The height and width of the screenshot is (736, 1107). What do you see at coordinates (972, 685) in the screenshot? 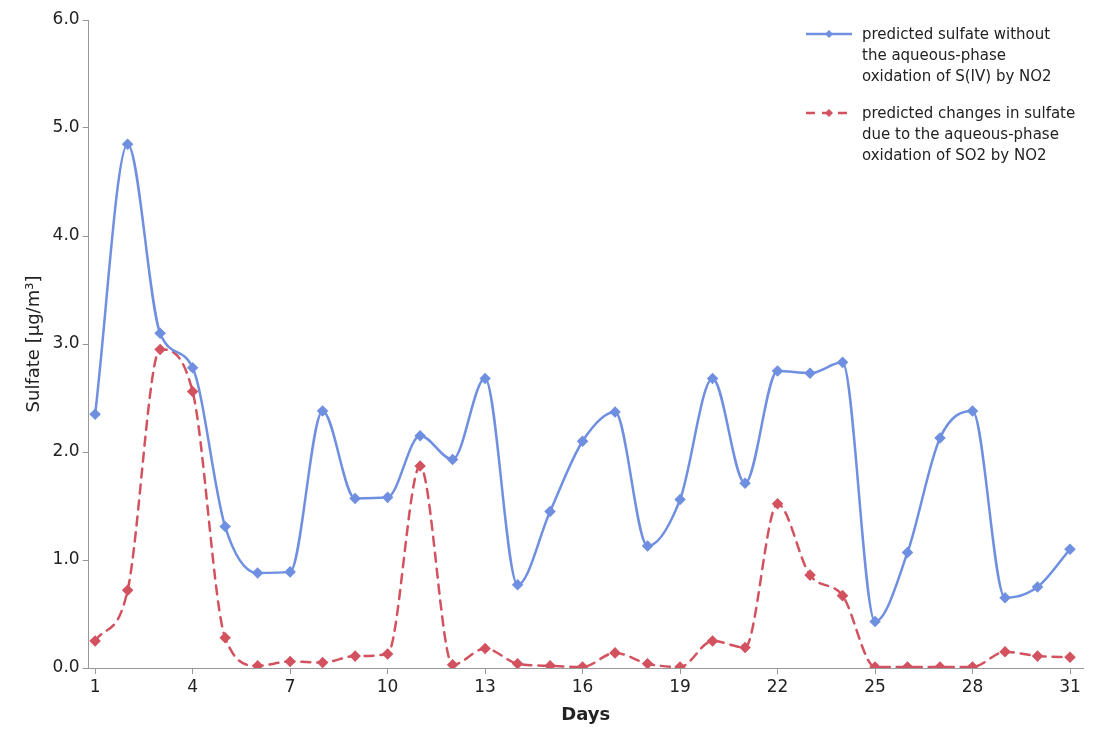
I see `x-tick-label: 28` at bounding box center [972, 685].